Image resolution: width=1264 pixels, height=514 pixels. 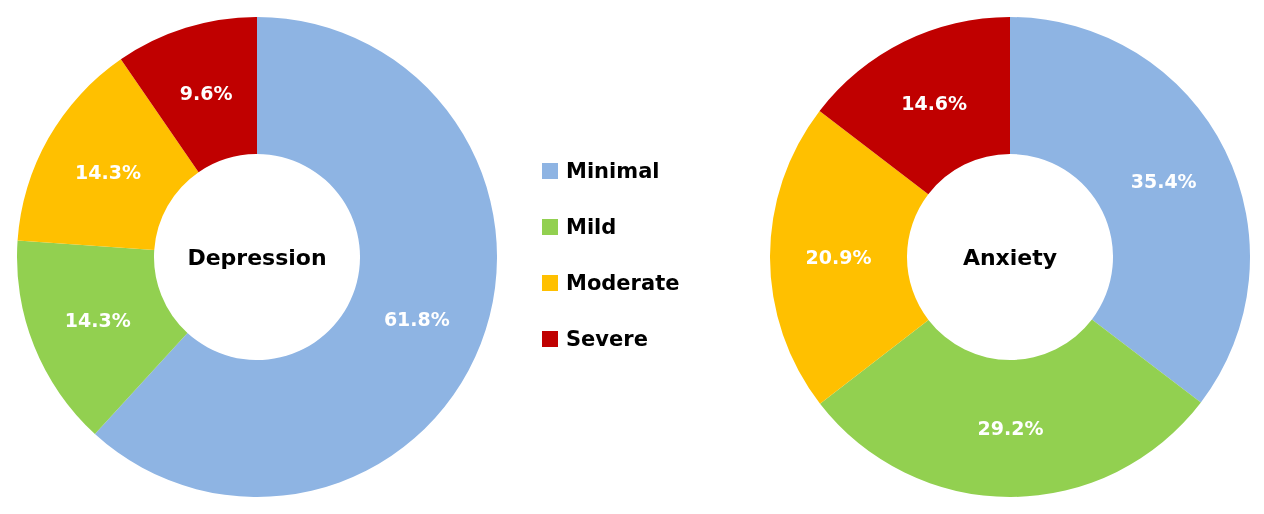 I want to click on data-label: 29.2%, so click(x=1010, y=428).